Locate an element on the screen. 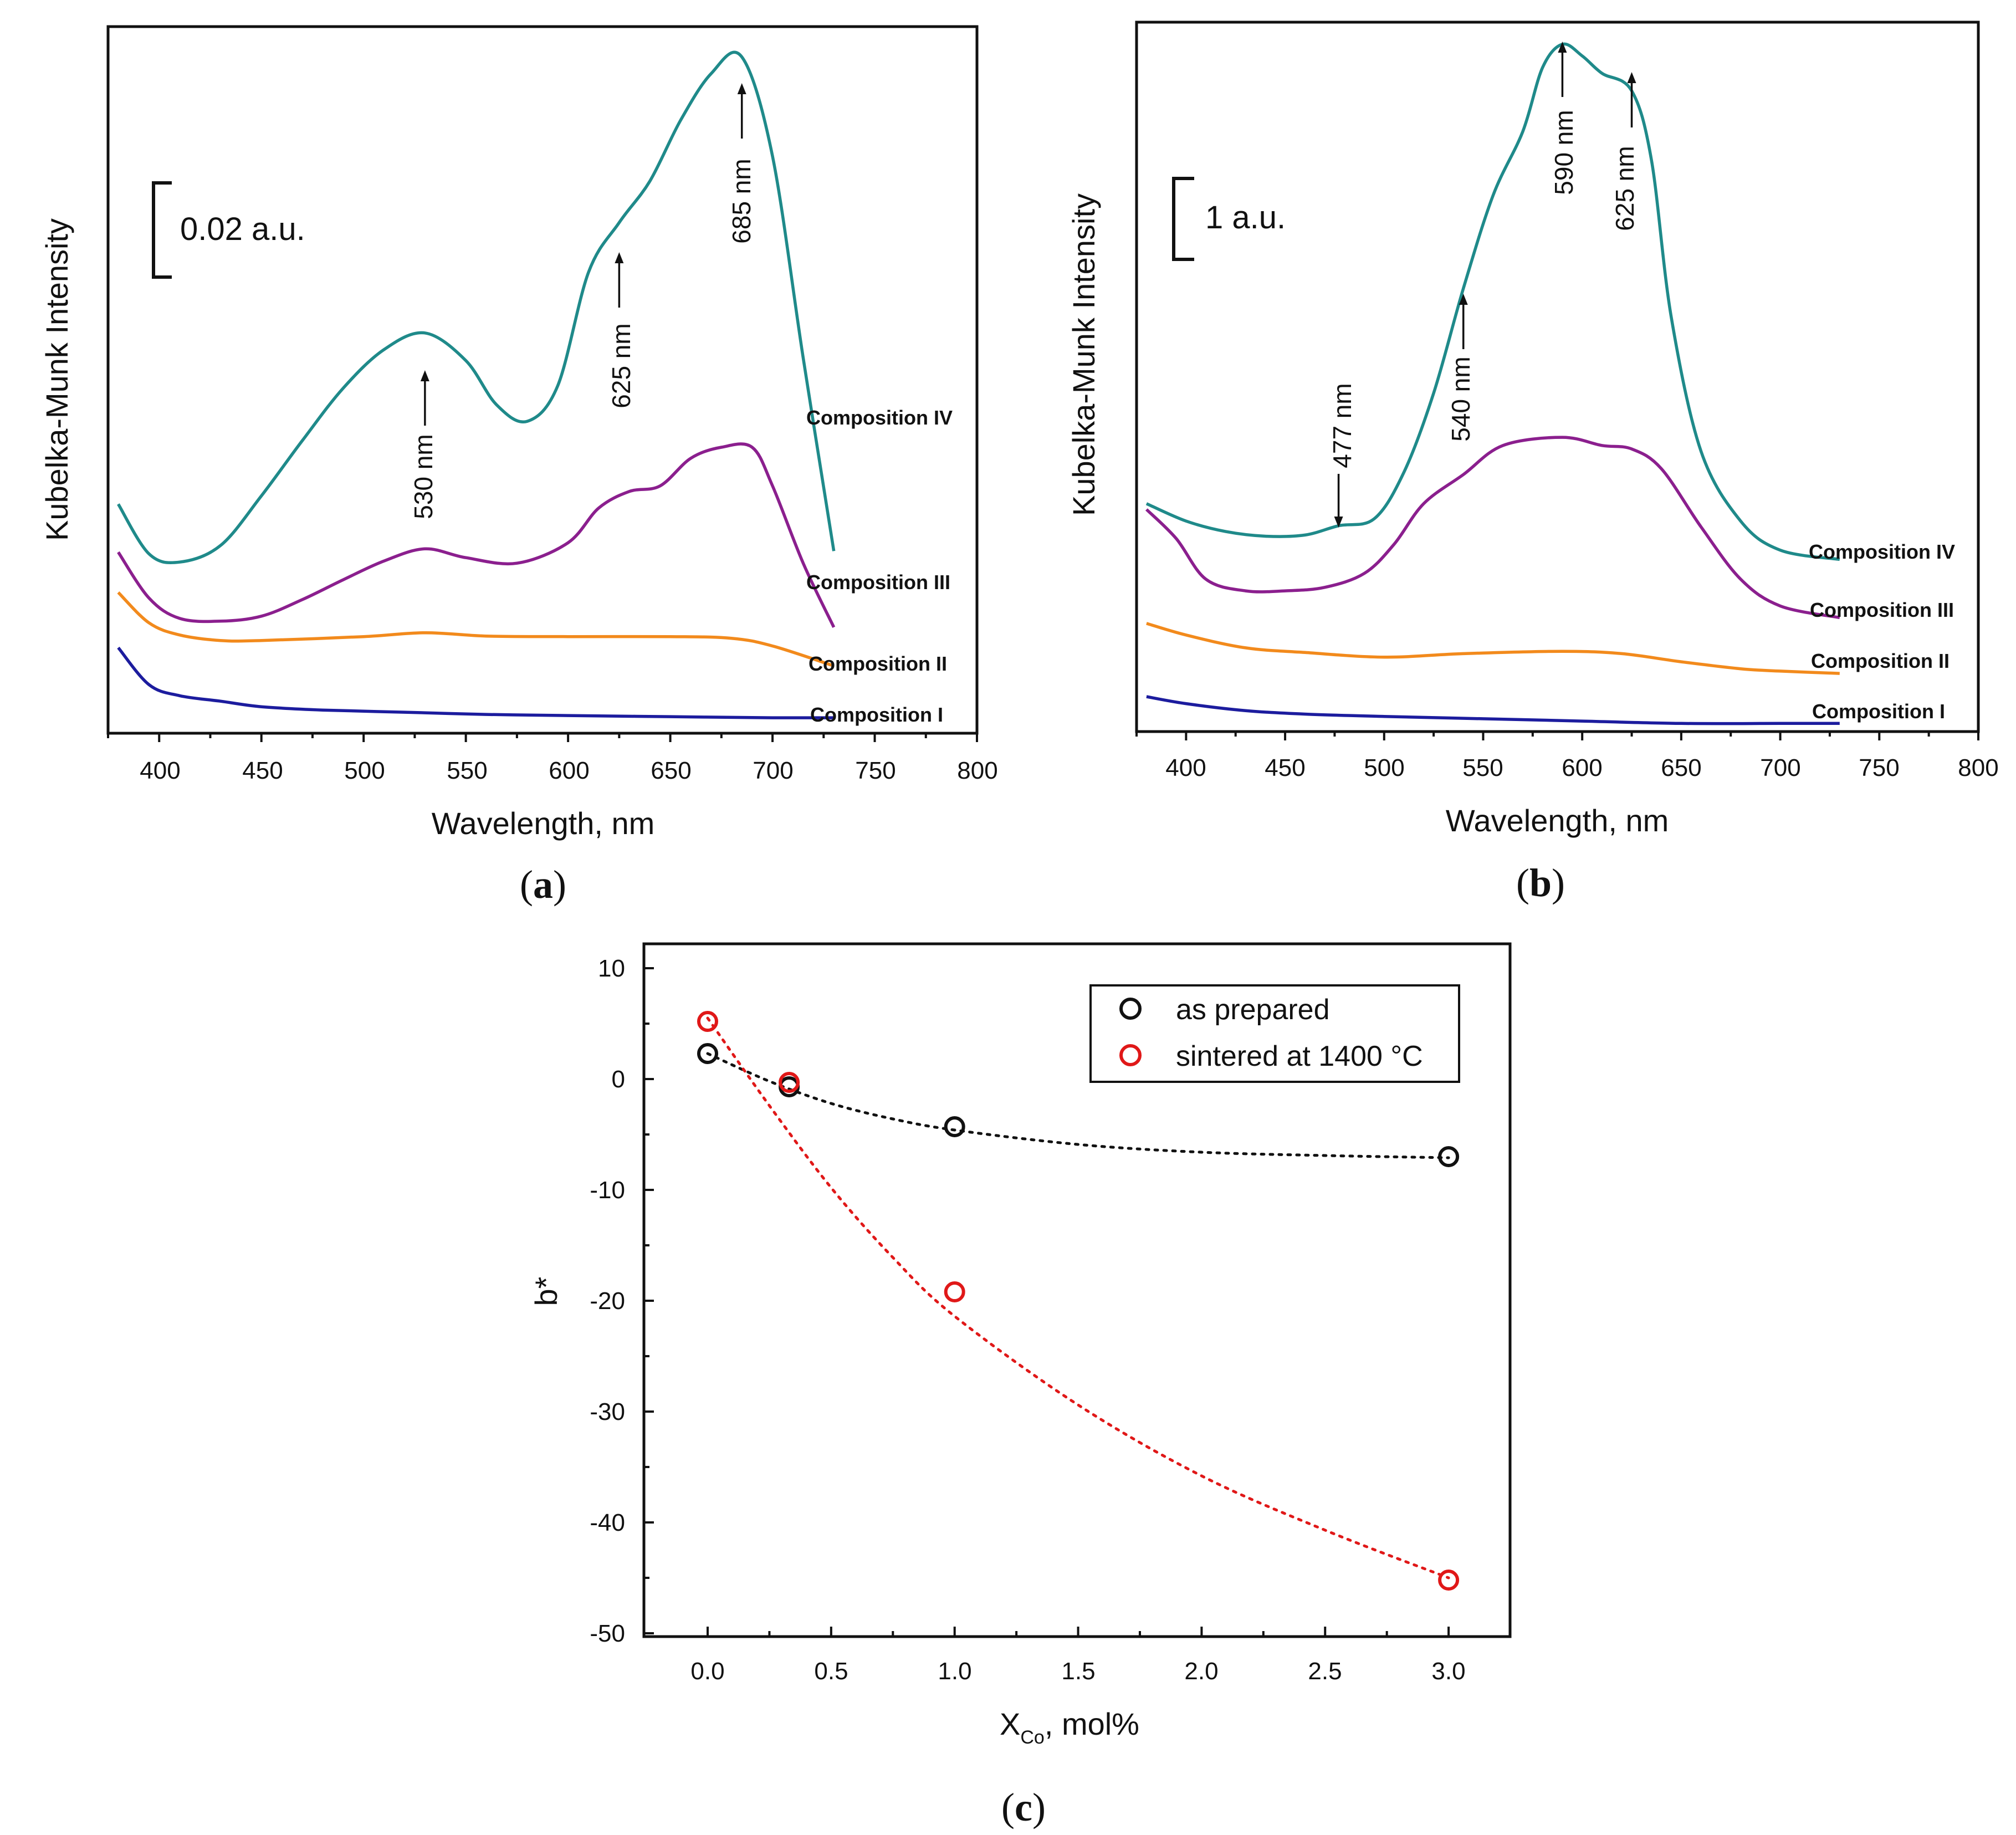 This screenshot has width=2016, height=1835. panel-b-tick-label: 450 is located at coordinates (1285, 768).